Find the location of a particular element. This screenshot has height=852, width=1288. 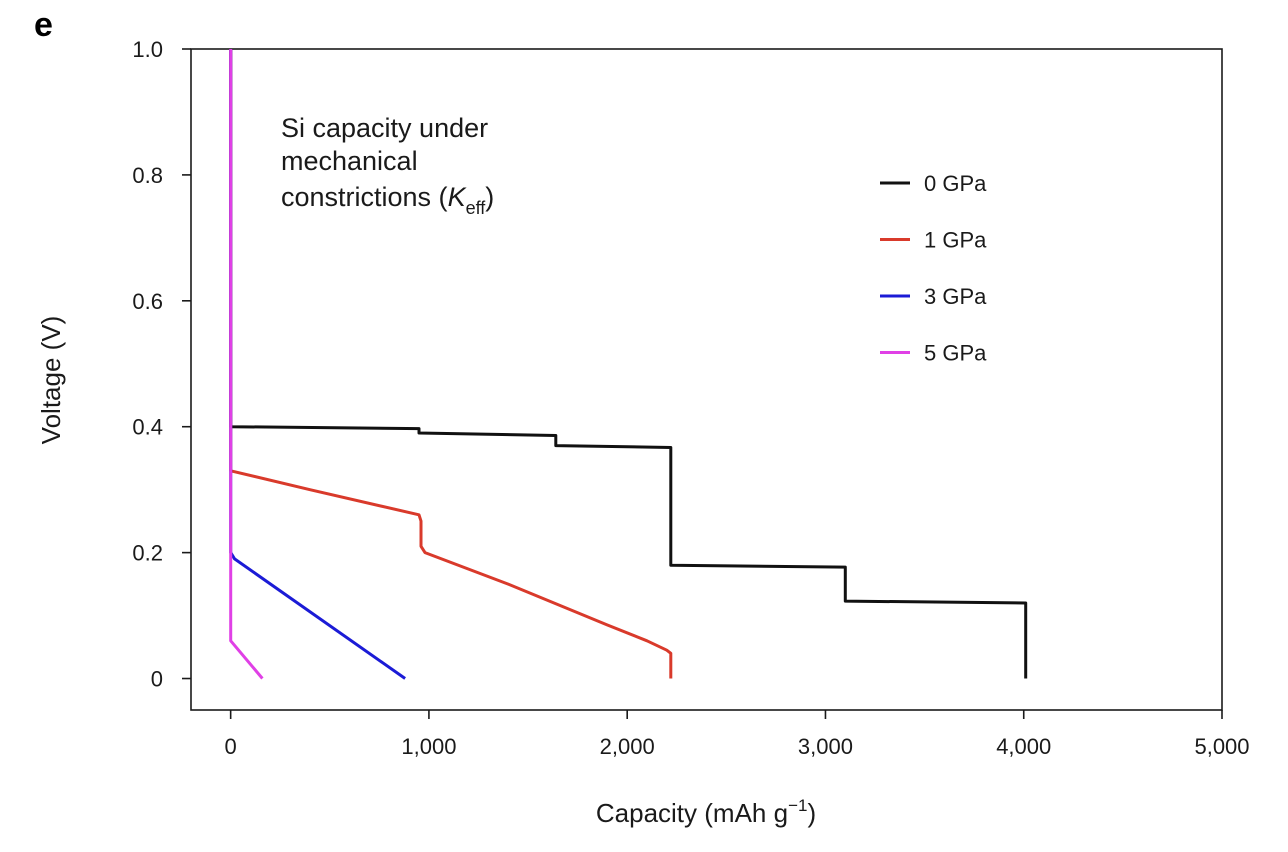

legend-label: 1 GPa is located at coordinates (955, 240).